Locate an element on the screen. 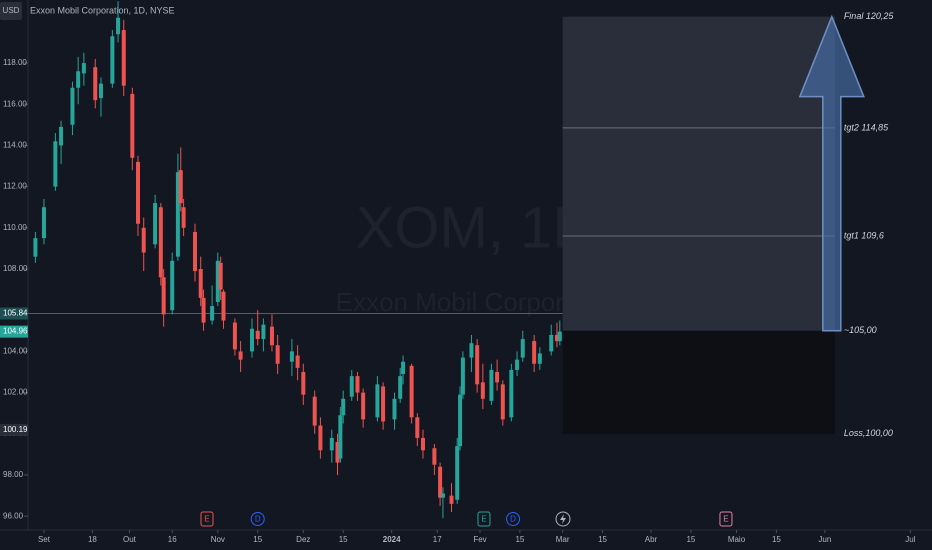  target-arrow is located at coordinates (831, 173).